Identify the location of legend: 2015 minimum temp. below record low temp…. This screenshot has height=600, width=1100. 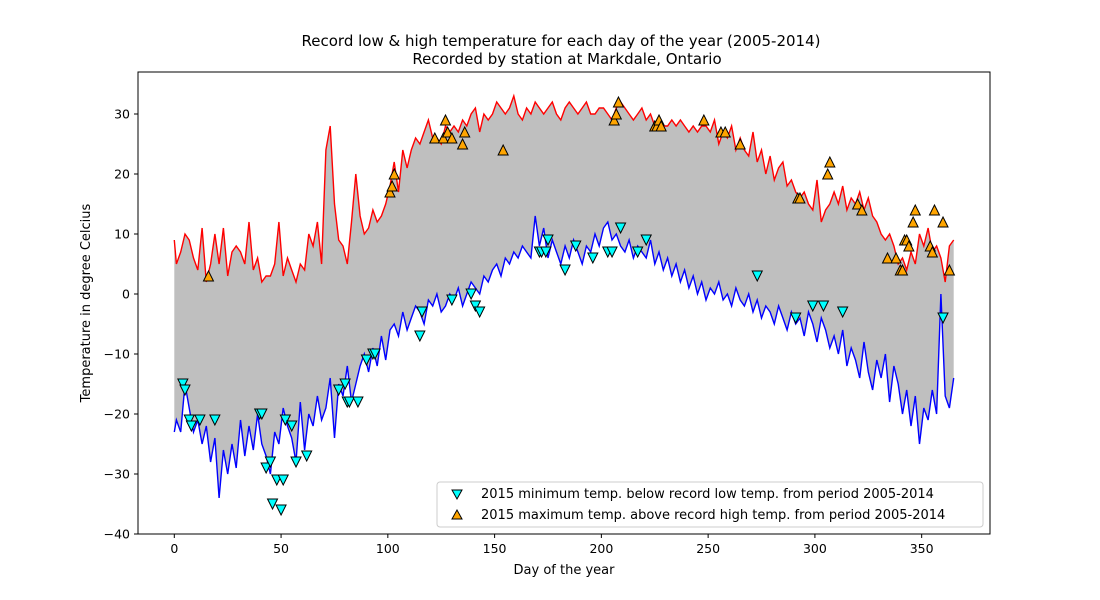
(710, 504).